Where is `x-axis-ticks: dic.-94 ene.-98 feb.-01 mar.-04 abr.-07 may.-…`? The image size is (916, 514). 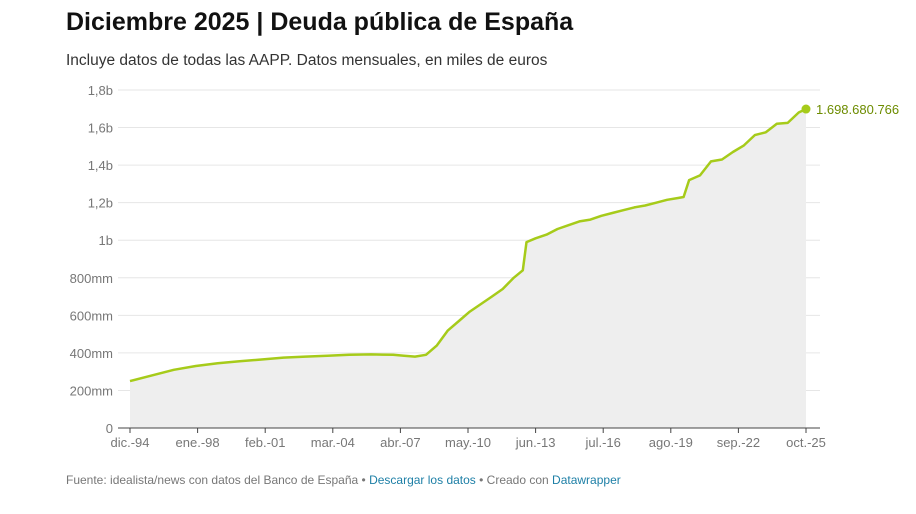 x-axis-ticks: dic.-94 ene.-98 feb.-01 mar.-04 abr.-07 may.-… is located at coordinates (468, 439).